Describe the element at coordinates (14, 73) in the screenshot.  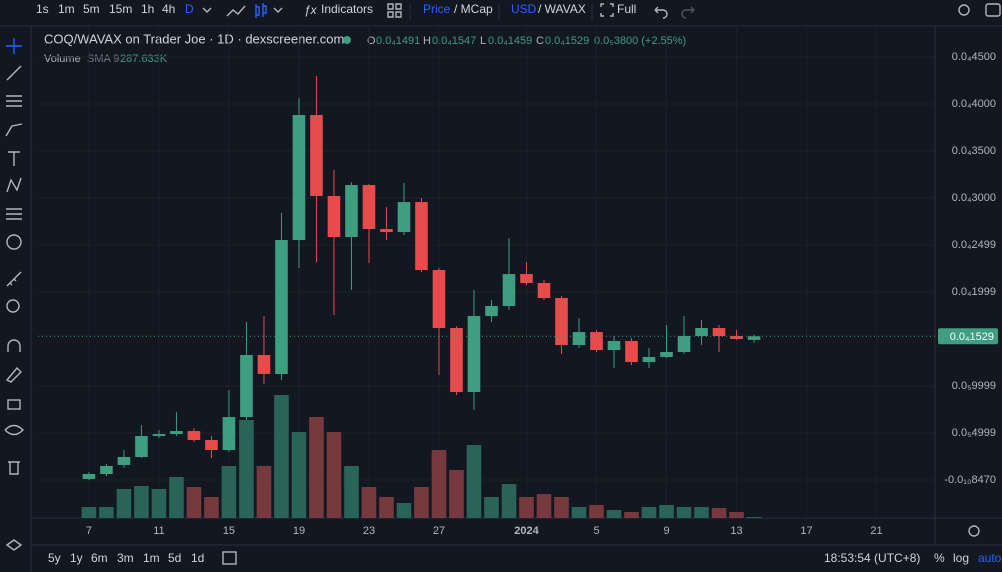
I see `trend-line` at that location.